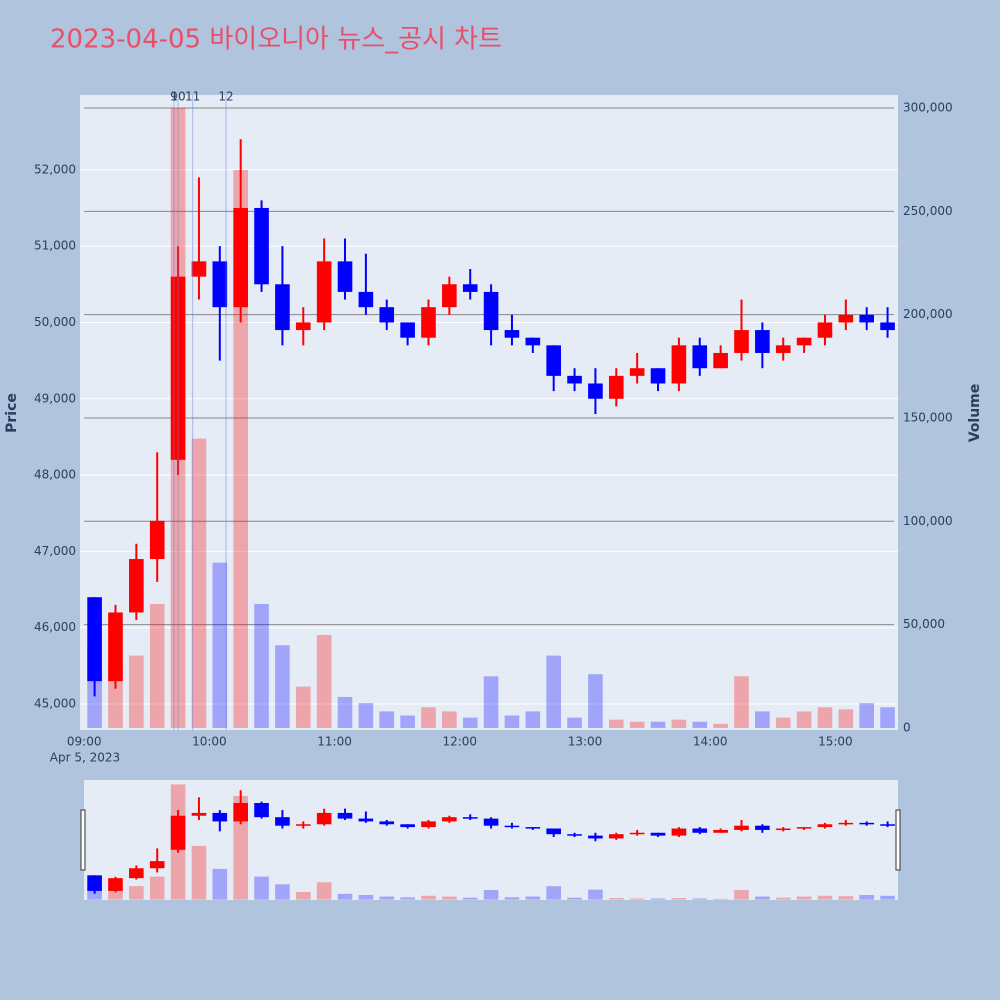 The image size is (1000, 1000). Describe the element at coordinates (835, 742) in the screenshot. I see `x-tick-label: 15:00` at that location.